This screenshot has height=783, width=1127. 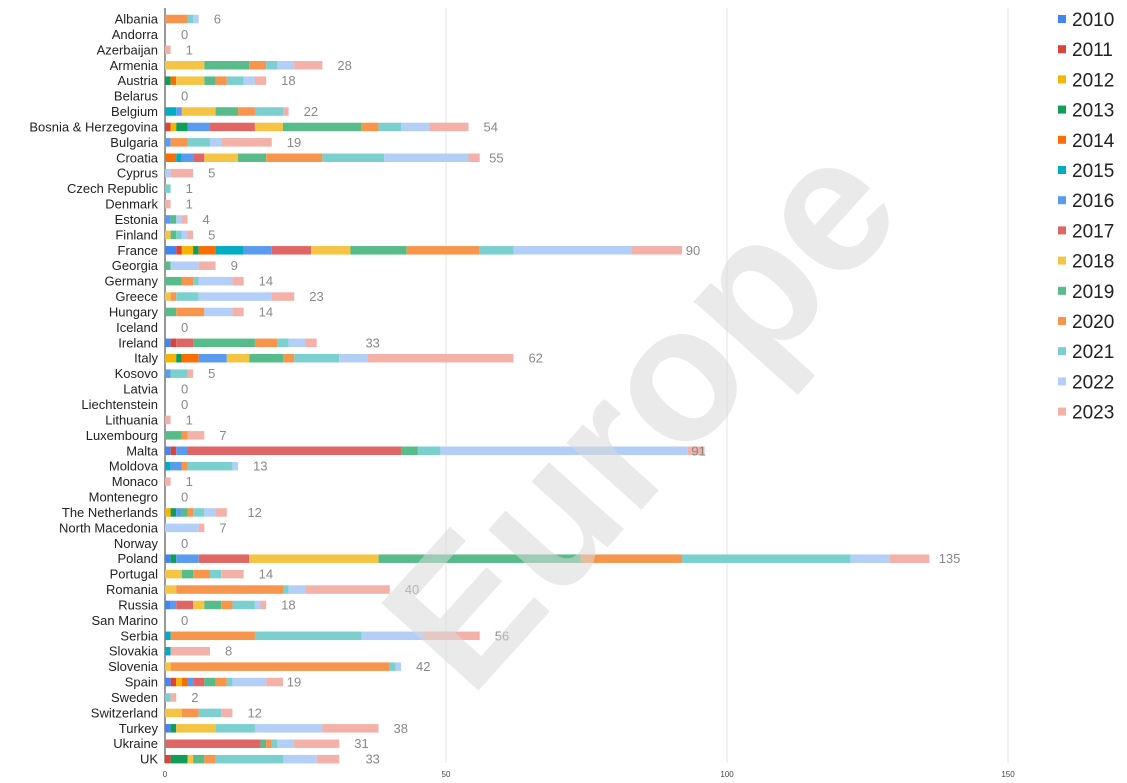 What do you see at coordinates (401, 728) in the screenshot?
I see `total-label: 38` at bounding box center [401, 728].